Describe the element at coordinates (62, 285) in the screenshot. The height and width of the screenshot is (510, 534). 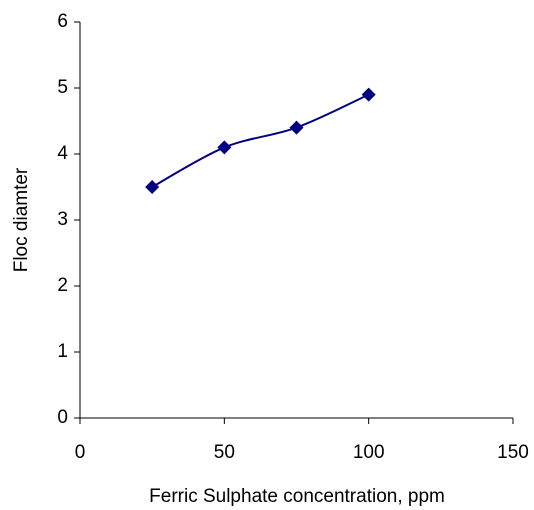
I see `y-tick-label: 2` at that location.